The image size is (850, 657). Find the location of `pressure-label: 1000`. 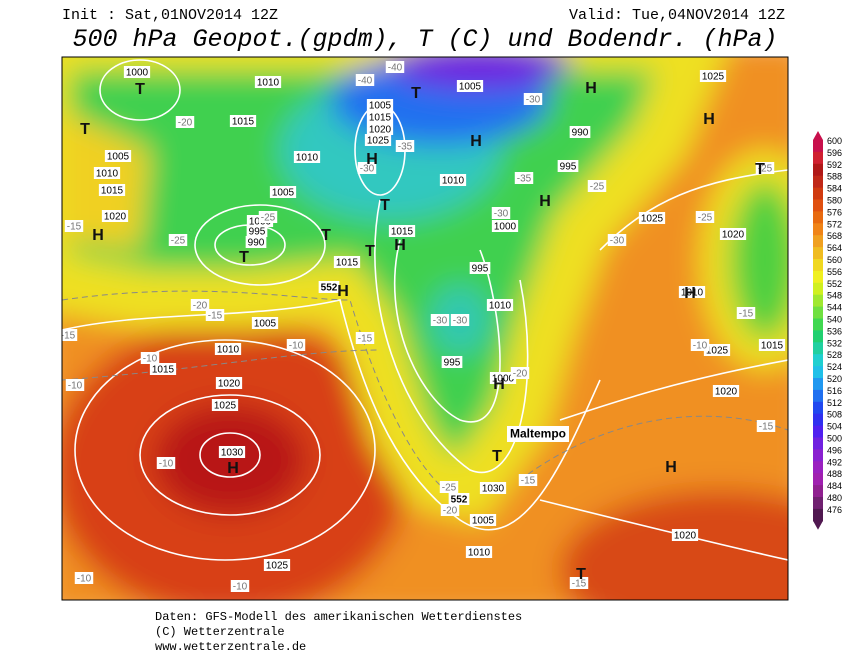

pressure-label: 1000 is located at coordinates (505, 226).